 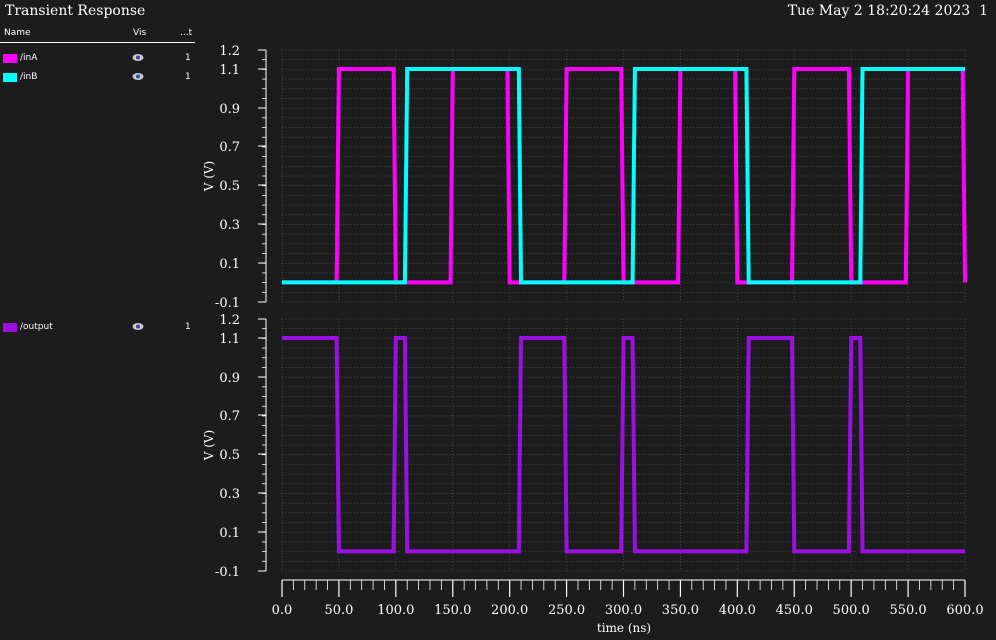 I want to click on legend-name-inB: /inB, so click(x=29, y=77).